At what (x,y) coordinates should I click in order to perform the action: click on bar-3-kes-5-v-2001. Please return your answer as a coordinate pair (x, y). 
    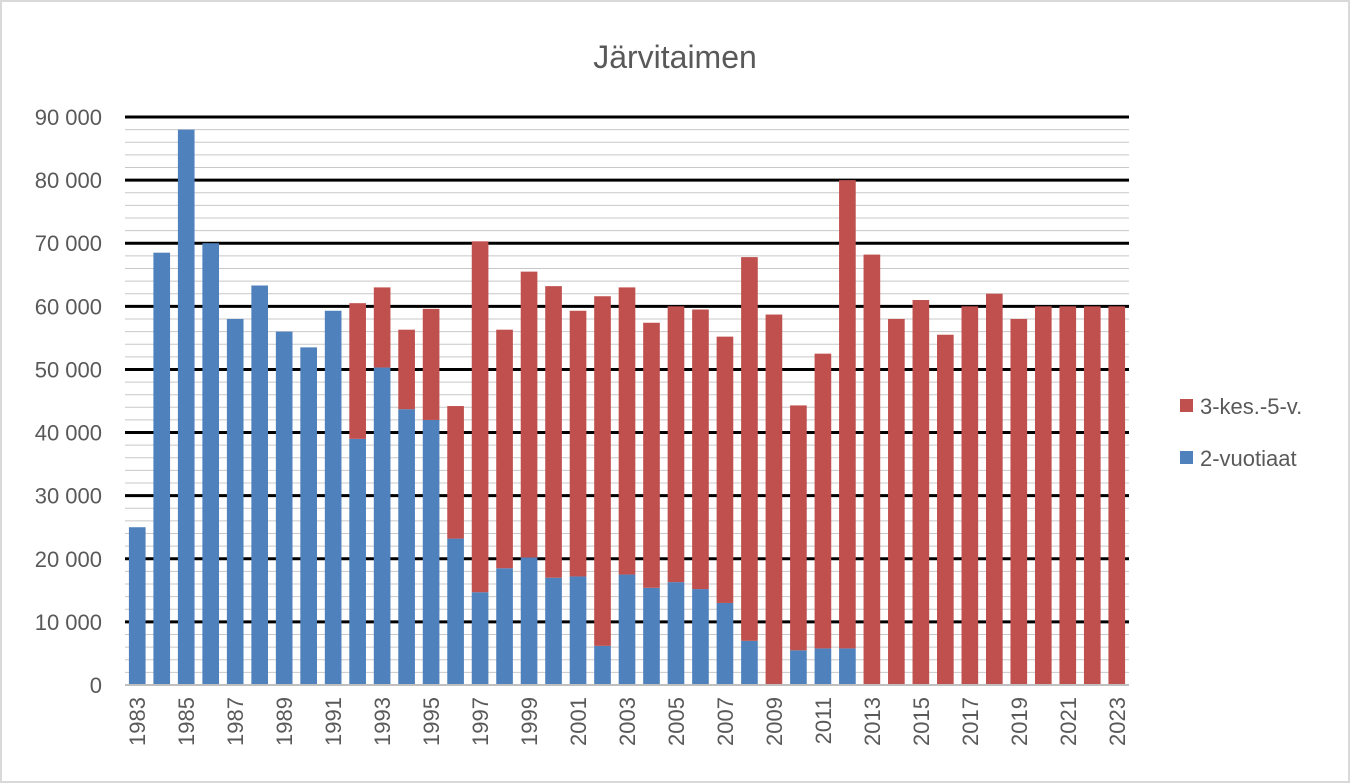
    Looking at the image, I should click on (578, 443).